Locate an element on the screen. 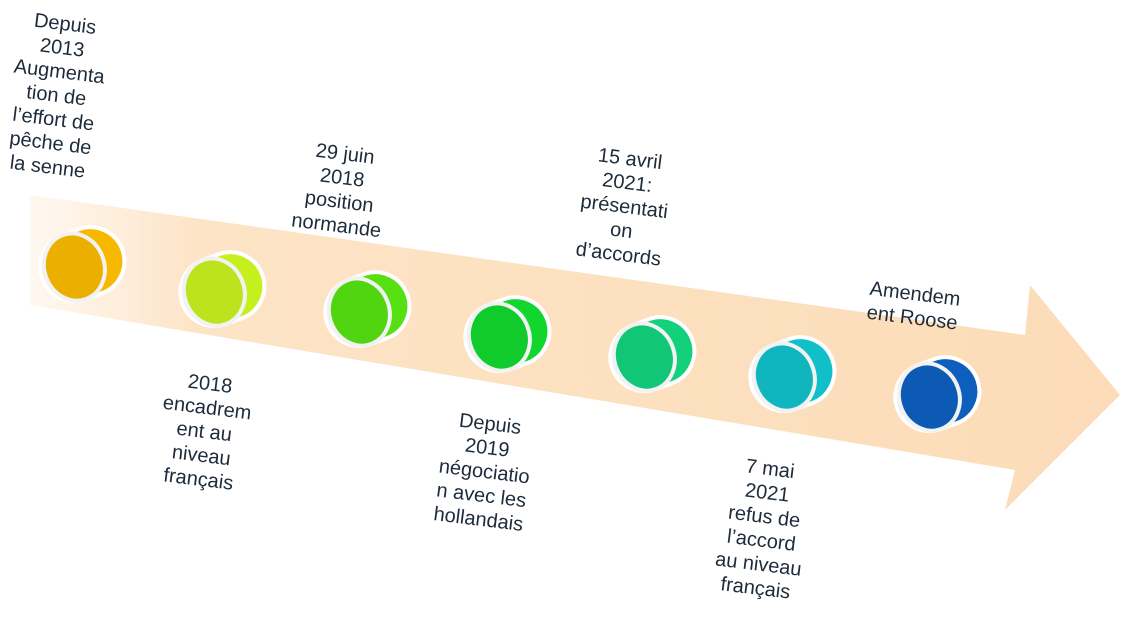 The image size is (1121, 630). event-line: présentati is located at coordinates (624, 207).